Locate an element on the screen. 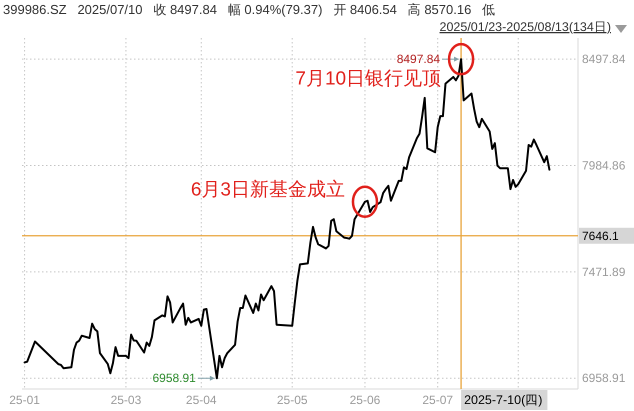 The width and height of the screenshot is (634, 411). ytick-label: 7471.89 is located at coordinates (604, 271).